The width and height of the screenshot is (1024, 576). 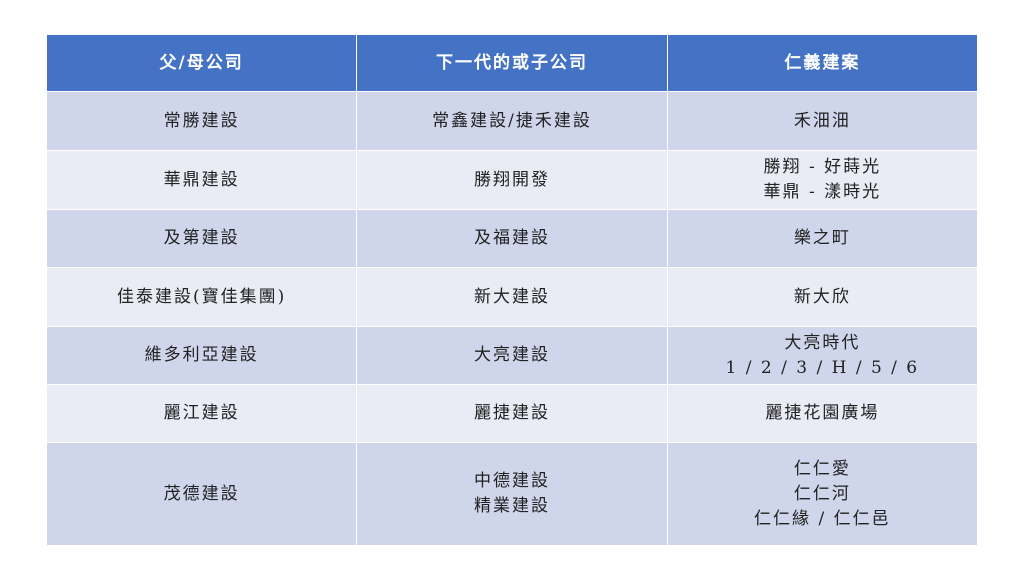 I want to click on child-cell: 大亮建設, so click(x=512, y=355).